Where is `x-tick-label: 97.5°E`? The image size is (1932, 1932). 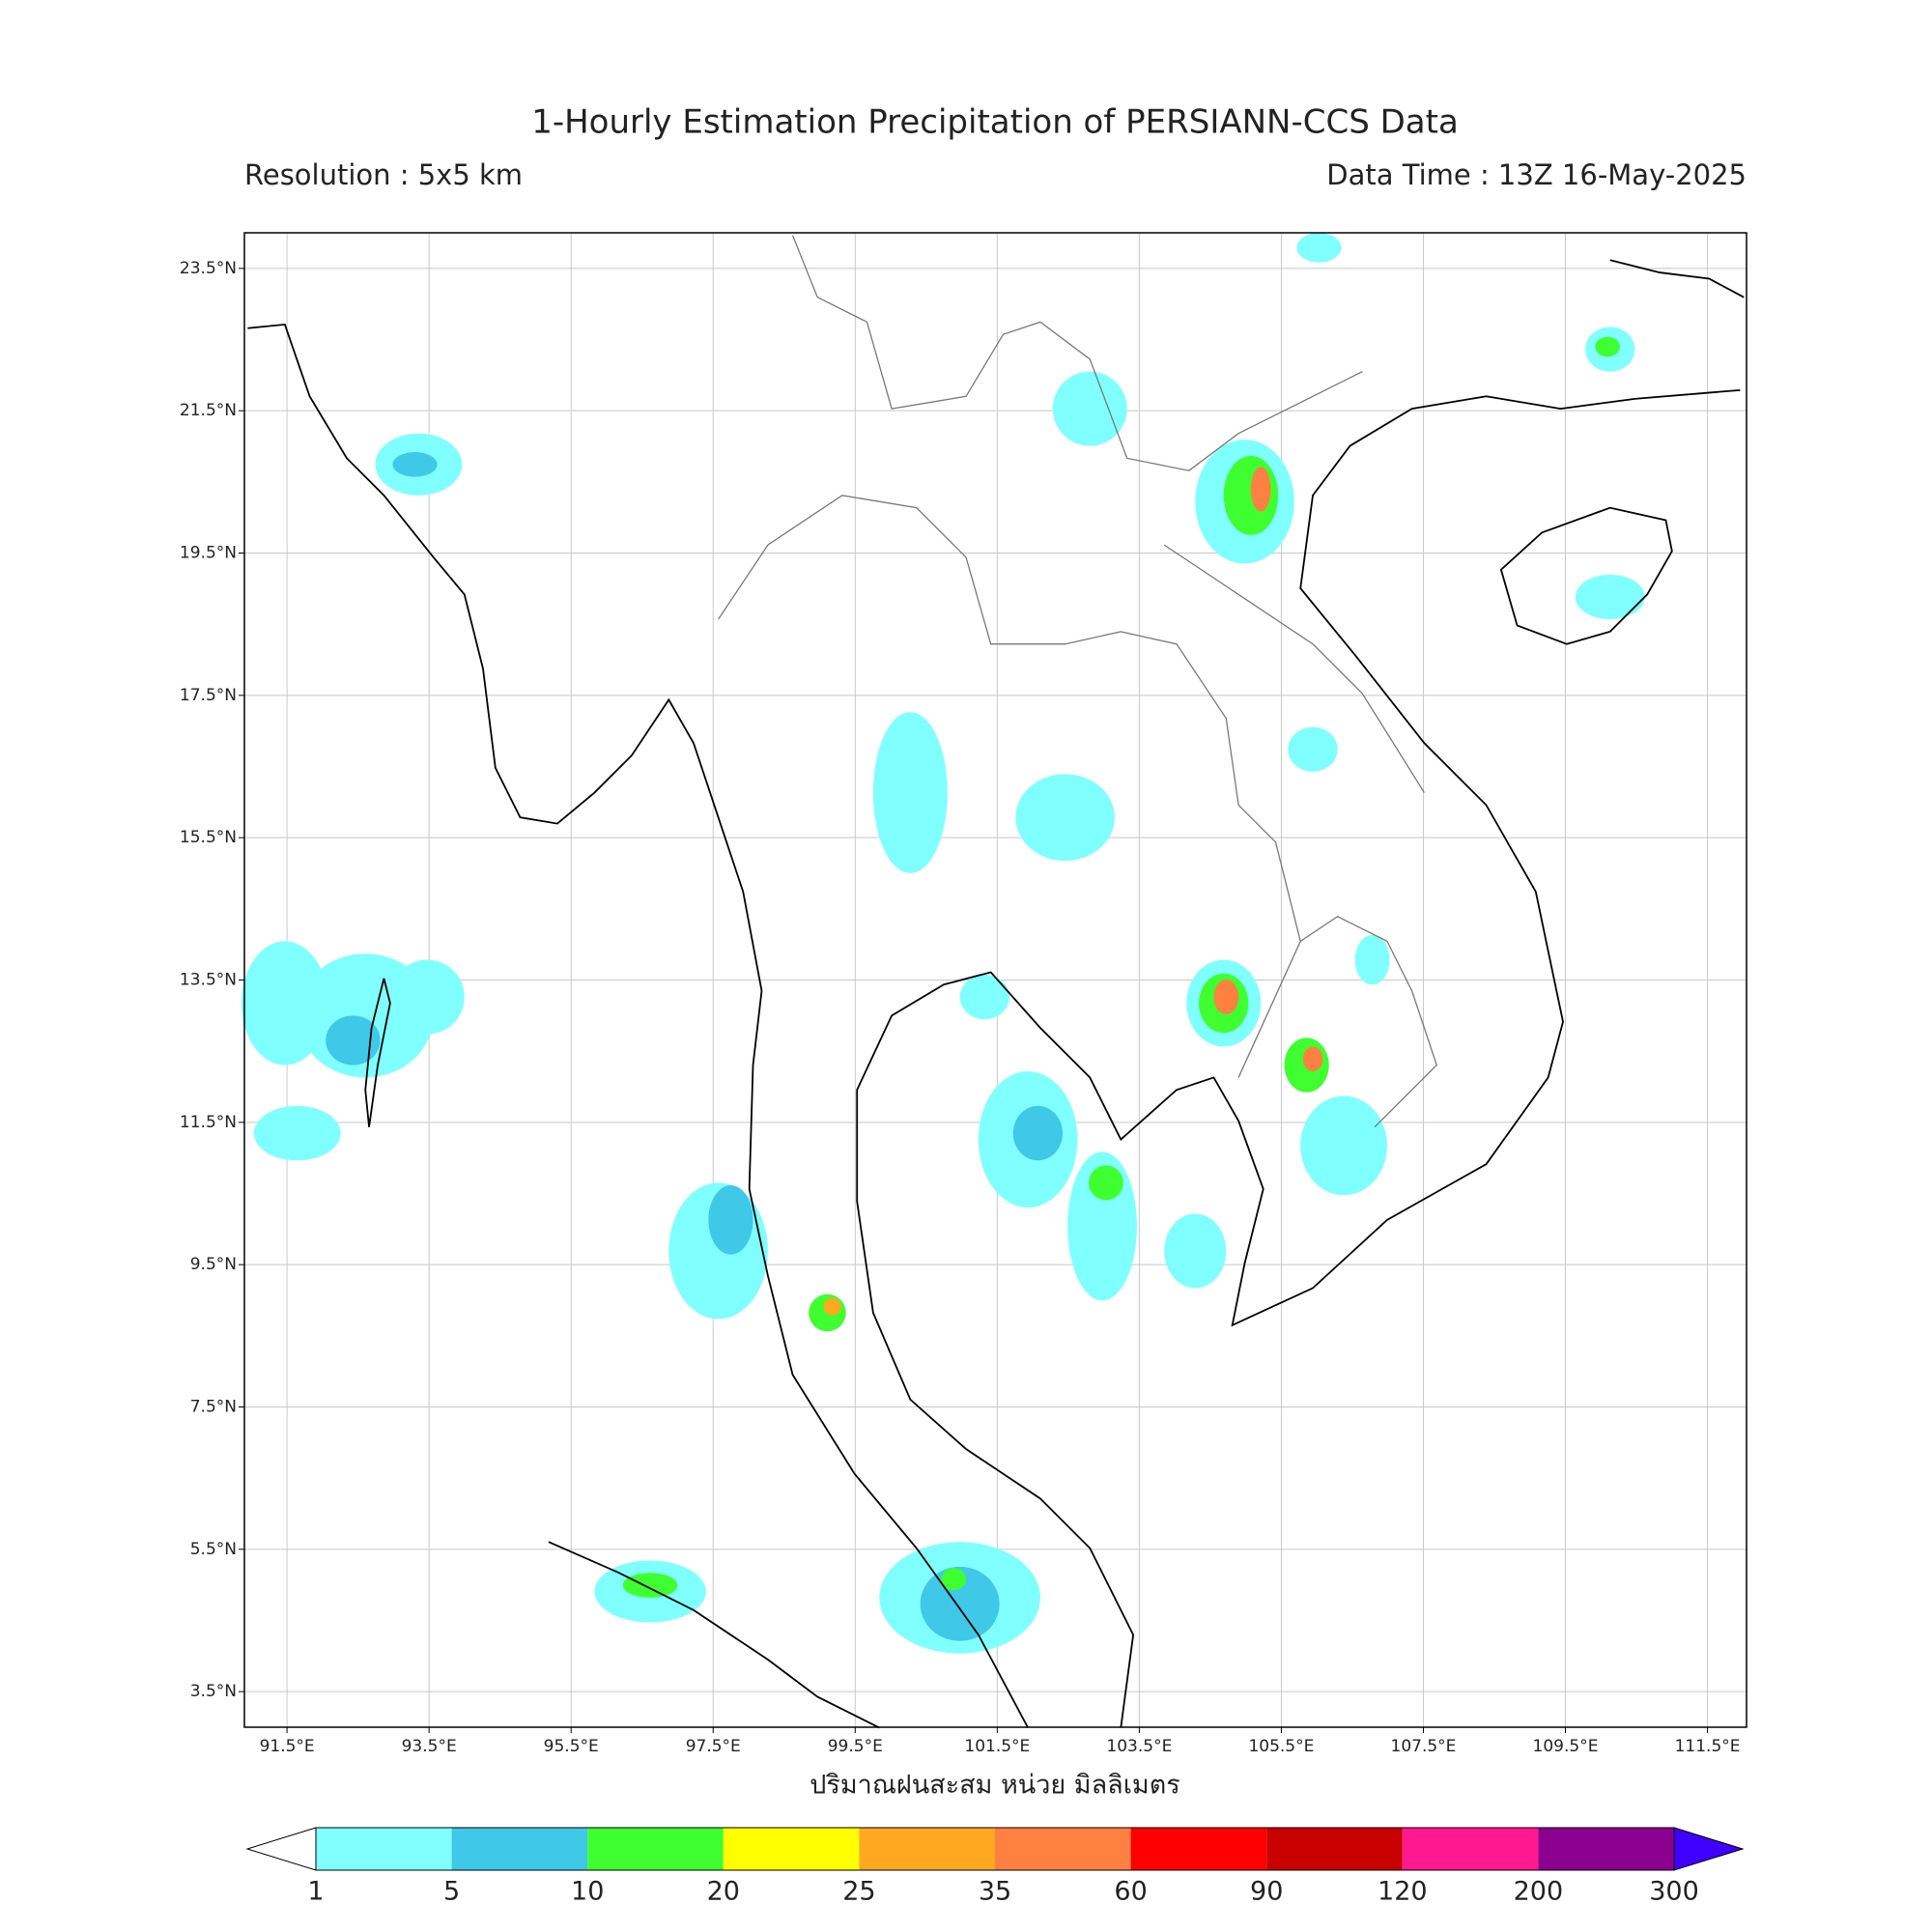 x-tick-label: 97.5°E is located at coordinates (713, 1746).